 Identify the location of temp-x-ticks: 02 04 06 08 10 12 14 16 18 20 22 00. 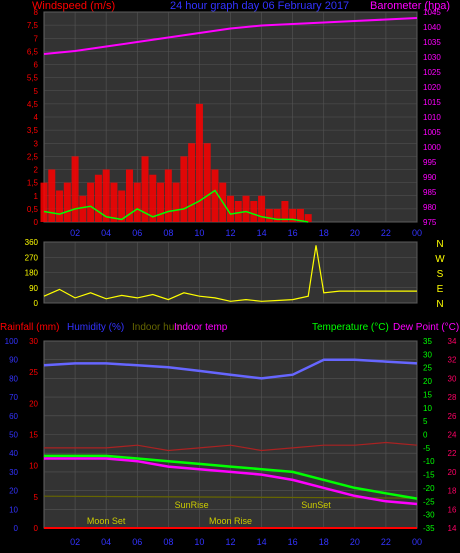
(246, 542).